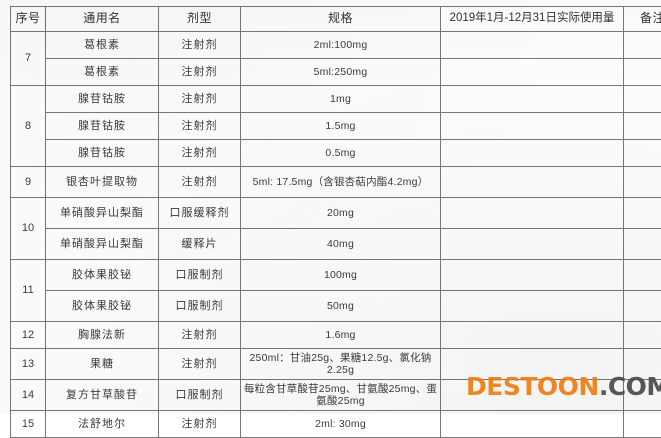 The width and height of the screenshot is (661, 438). Describe the element at coordinates (28, 395) in the screenshot. I see `sequence-value: 14` at that location.